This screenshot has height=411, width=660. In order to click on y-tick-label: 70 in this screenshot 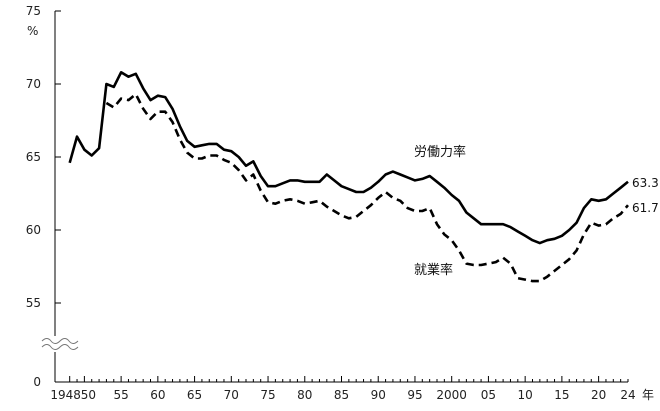, I will do `click(33, 84)`.